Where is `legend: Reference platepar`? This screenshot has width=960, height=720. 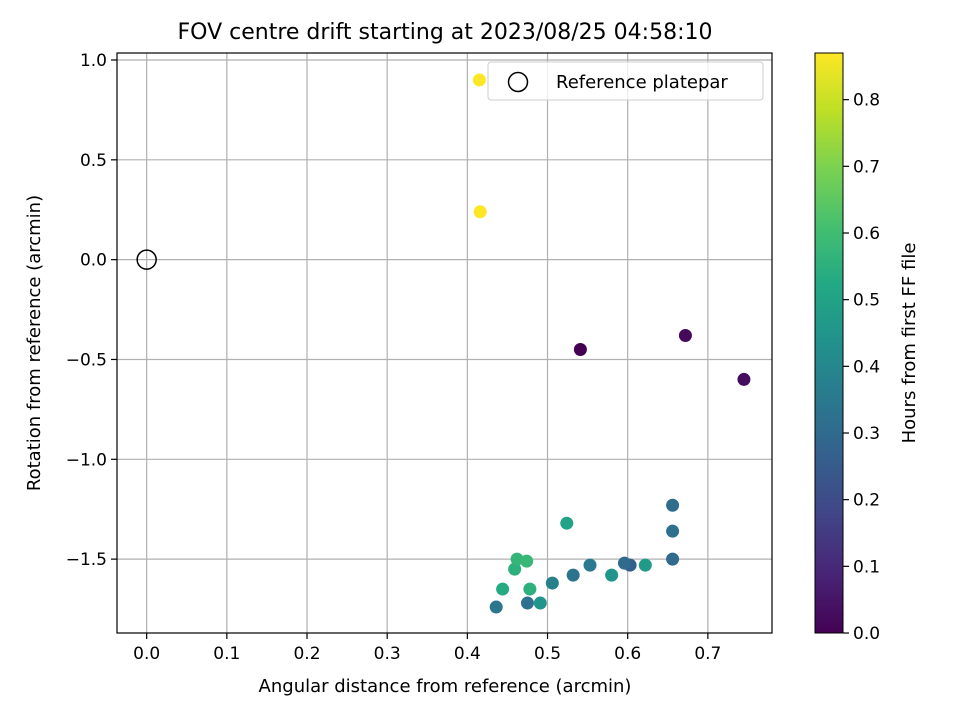
legend: Reference platepar is located at coordinates (625, 81).